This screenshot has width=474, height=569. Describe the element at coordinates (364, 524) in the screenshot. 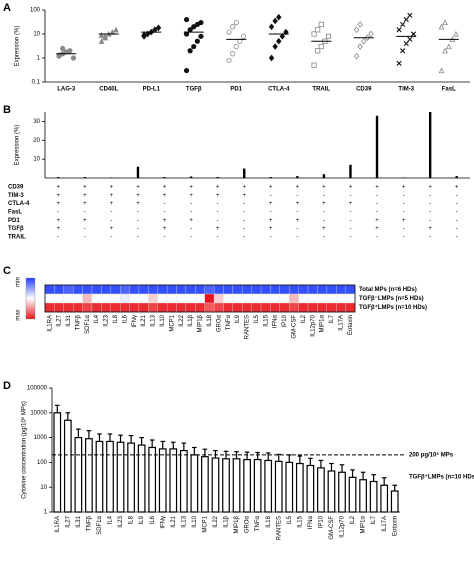

I see `x-tick-label: MIP1α` at that location.